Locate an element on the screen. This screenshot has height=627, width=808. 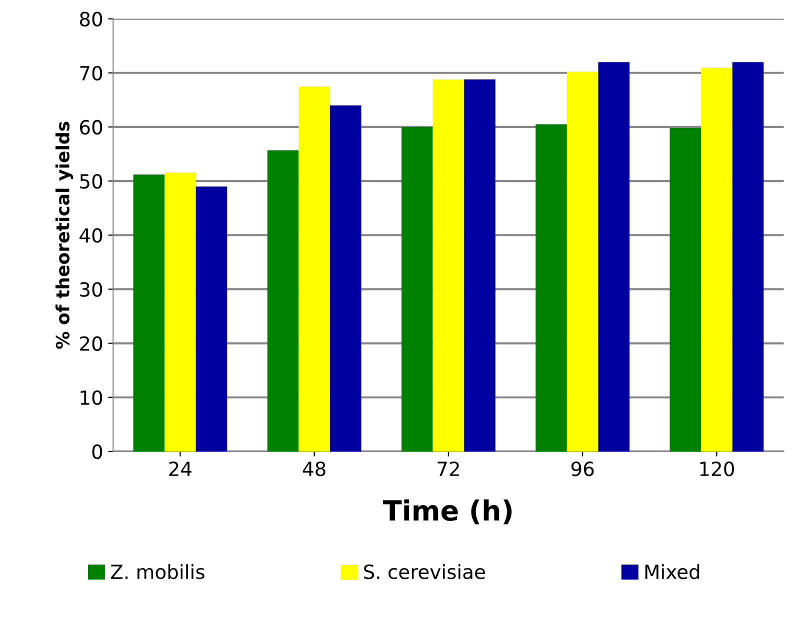
y-tick-label: 40 is located at coordinates (91, 235).